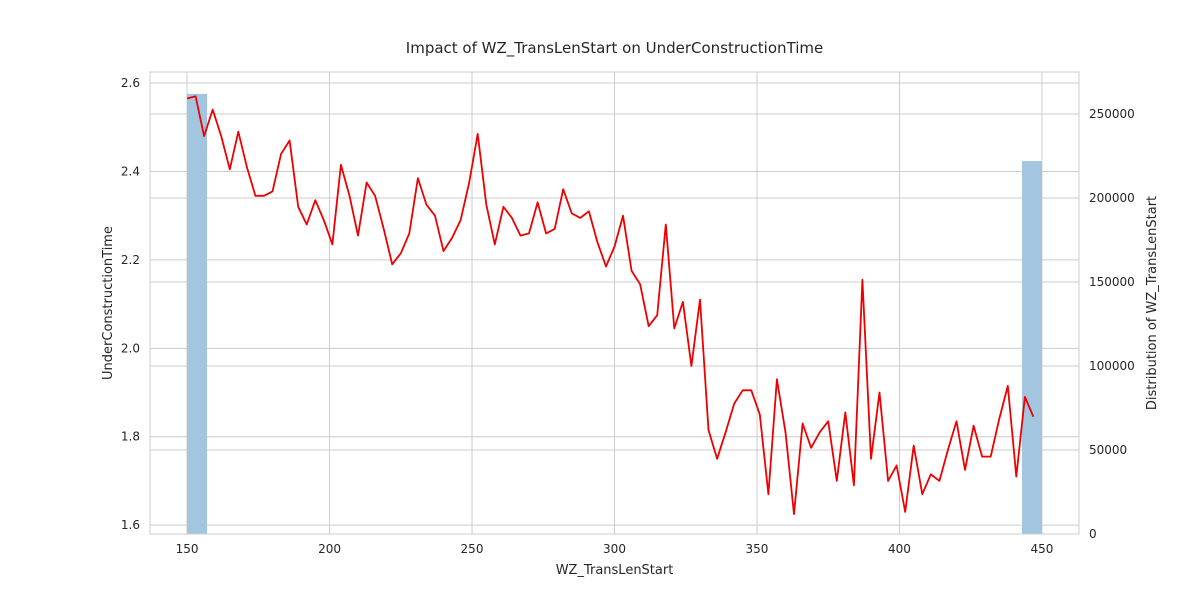 The width and height of the screenshot is (1200, 600). Describe the element at coordinates (130, 348) in the screenshot. I see `y-tick-label: 2.0` at that location.